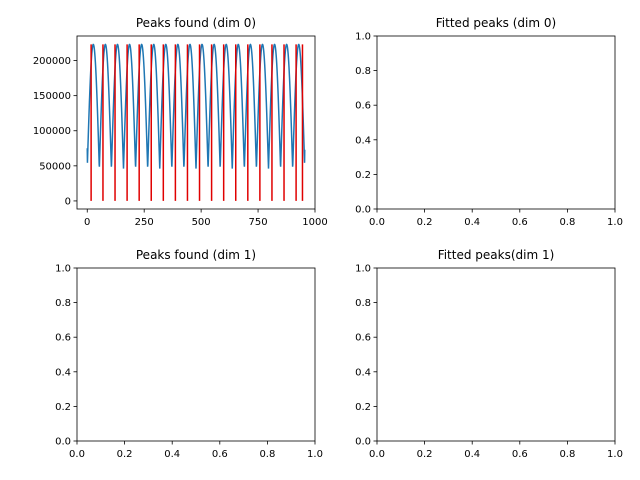  What do you see at coordinates (52, 61) in the screenshot?
I see `y-tick-label: 200000` at bounding box center [52, 61].